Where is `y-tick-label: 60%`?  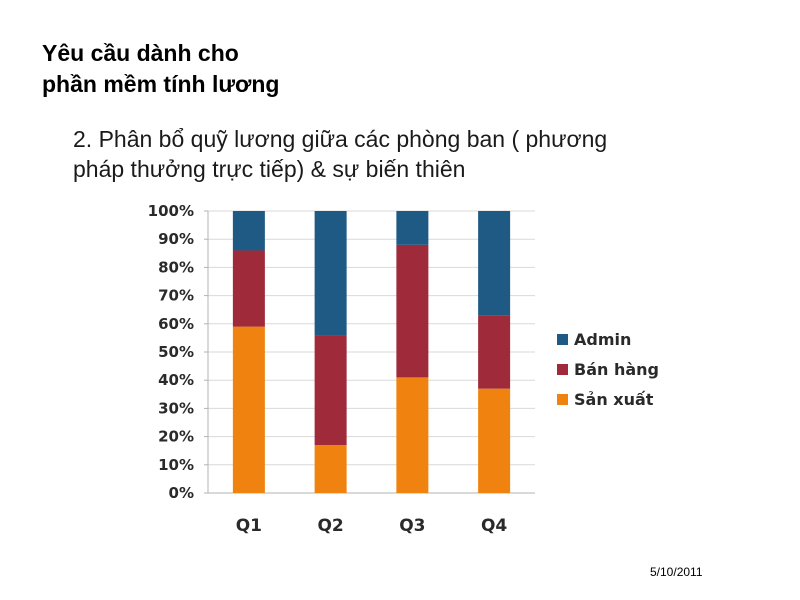 y-tick-label: 60% is located at coordinates (176, 324).